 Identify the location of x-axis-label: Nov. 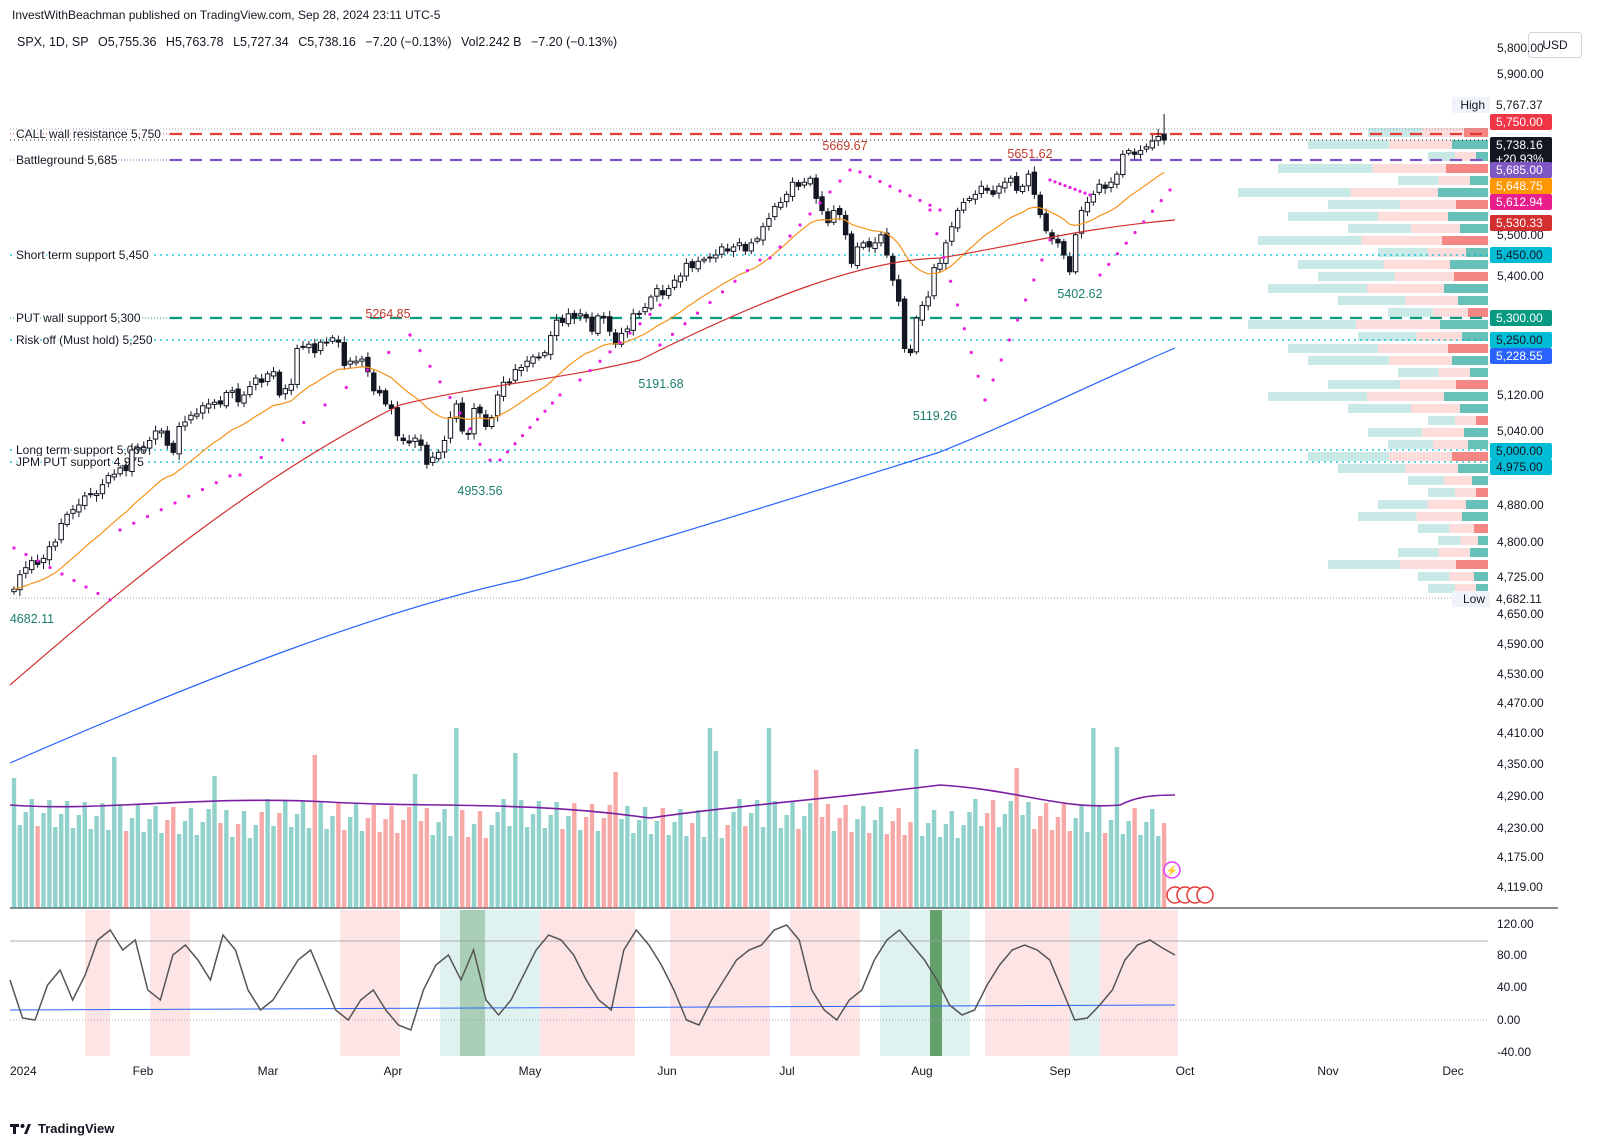
(1327, 1071).